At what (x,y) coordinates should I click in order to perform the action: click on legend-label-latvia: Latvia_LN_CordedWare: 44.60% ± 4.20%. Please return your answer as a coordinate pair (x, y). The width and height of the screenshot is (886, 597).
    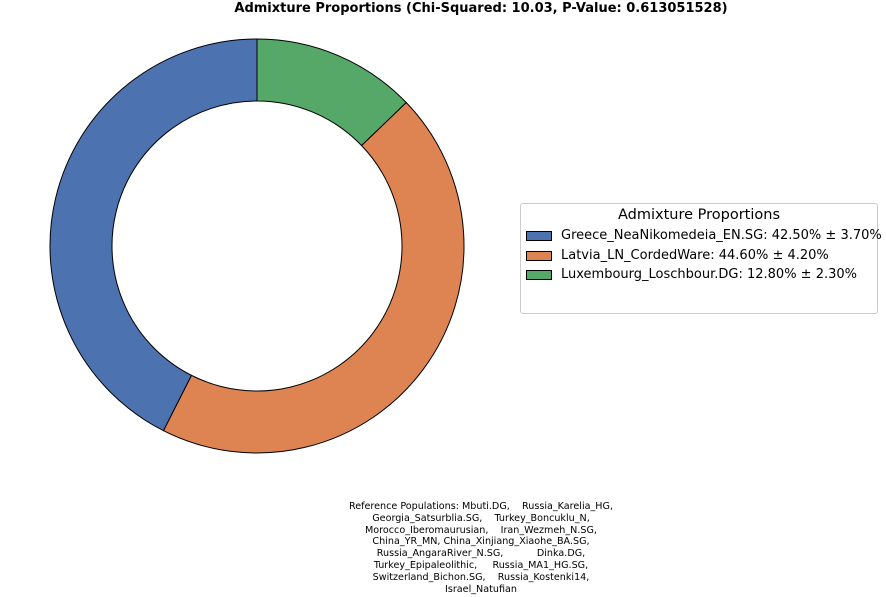
    Looking at the image, I should click on (695, 255).